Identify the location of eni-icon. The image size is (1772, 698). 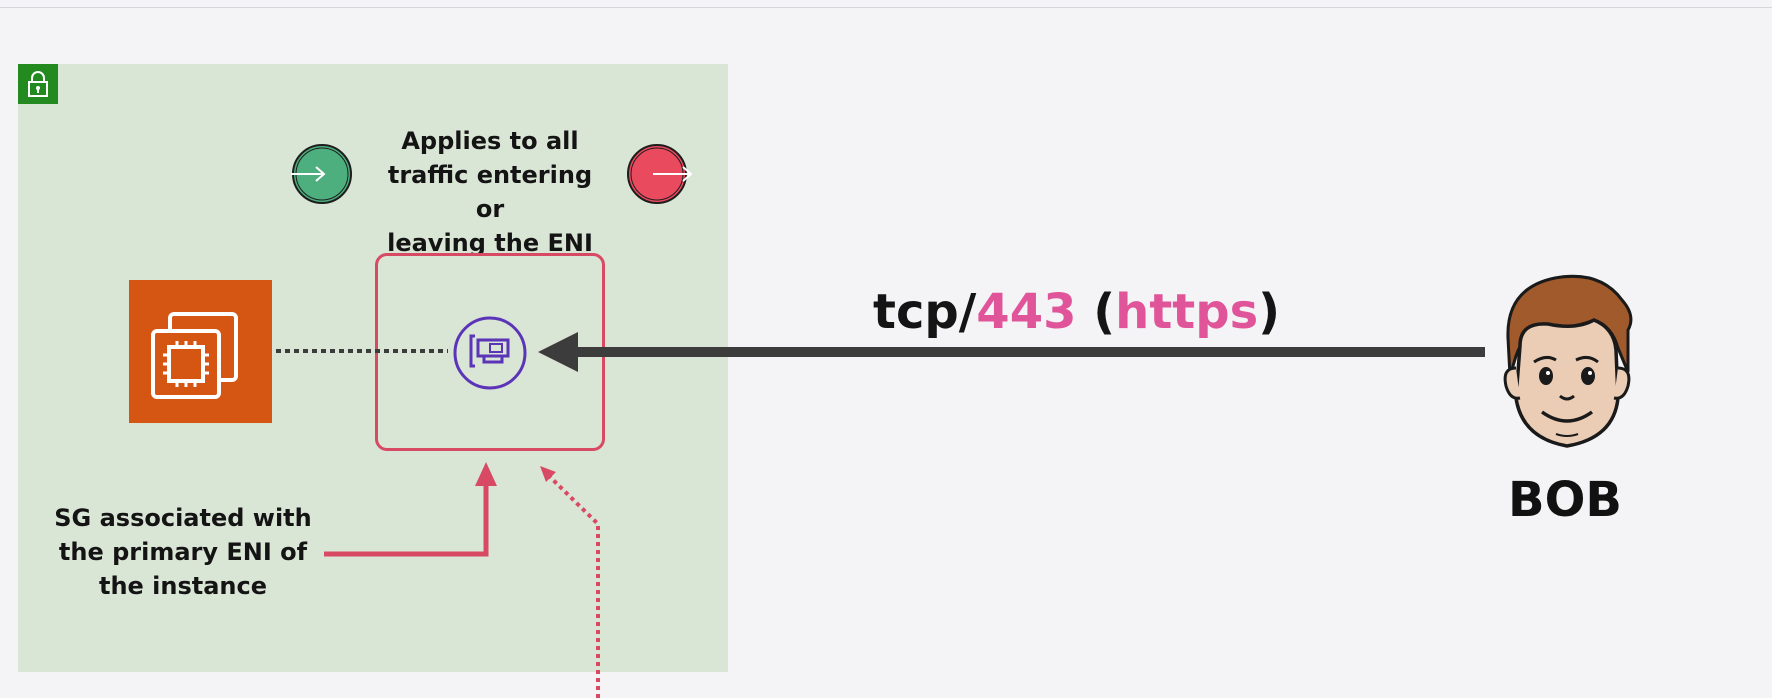
(490, 353).